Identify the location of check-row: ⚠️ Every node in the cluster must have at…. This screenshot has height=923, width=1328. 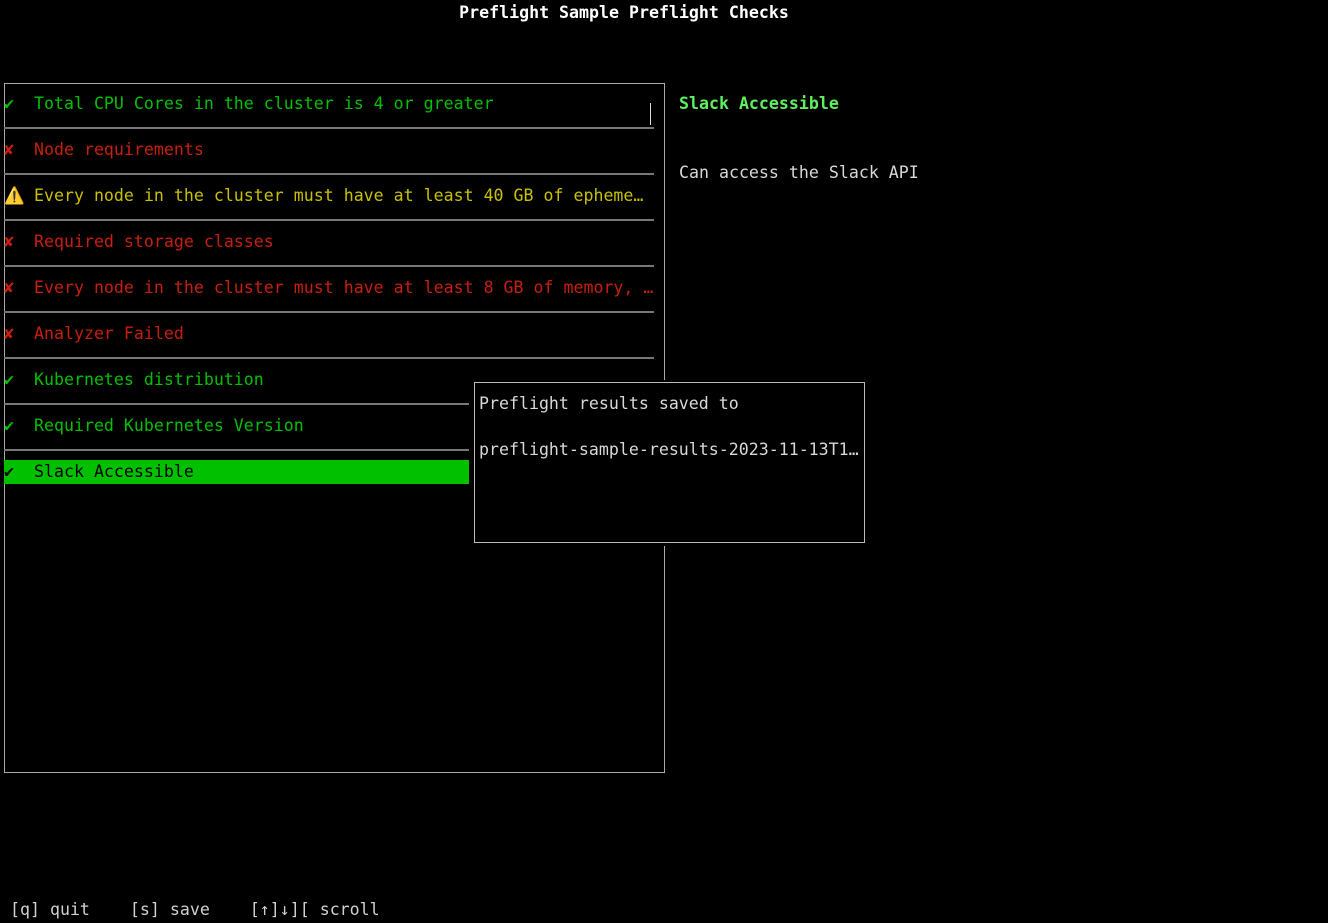
(329, 196).